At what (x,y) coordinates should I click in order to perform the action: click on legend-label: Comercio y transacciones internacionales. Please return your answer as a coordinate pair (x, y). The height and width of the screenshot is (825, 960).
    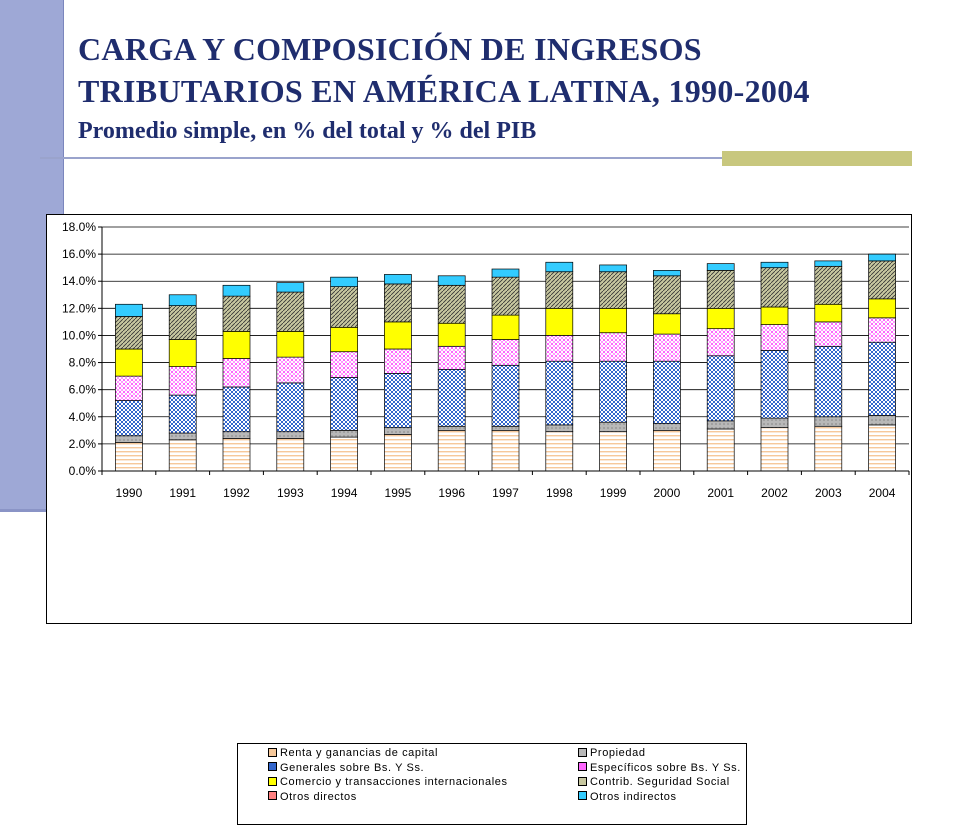
    Looking at the image, I should click on (394, 782).